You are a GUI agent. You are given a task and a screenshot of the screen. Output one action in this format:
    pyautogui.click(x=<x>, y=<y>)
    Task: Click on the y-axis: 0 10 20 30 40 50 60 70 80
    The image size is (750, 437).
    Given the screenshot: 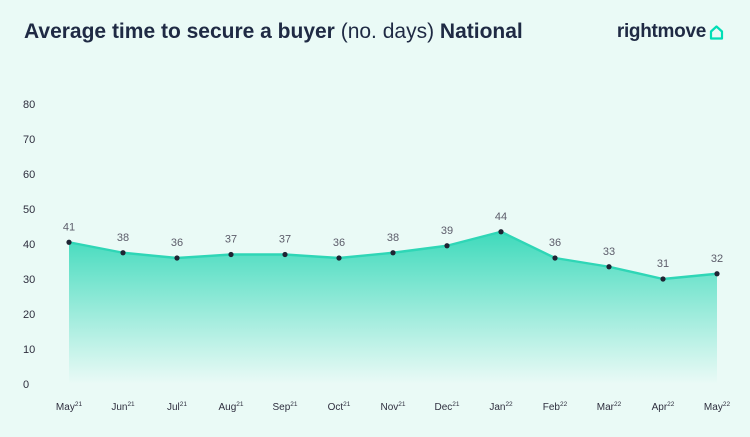 What is the action you would take?
    pyautogui.click(x=29, y=245)
    